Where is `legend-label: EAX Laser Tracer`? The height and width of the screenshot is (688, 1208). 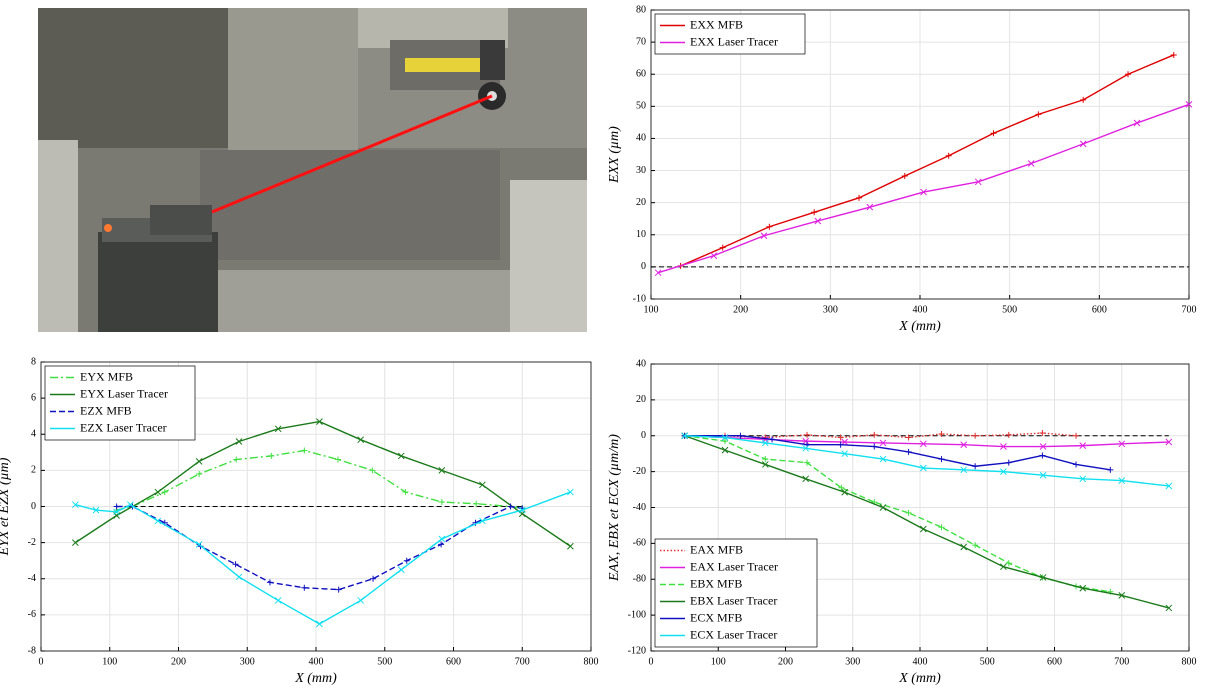
legend-label: EAX Laser Tracer is located at coordinates (734, 566).